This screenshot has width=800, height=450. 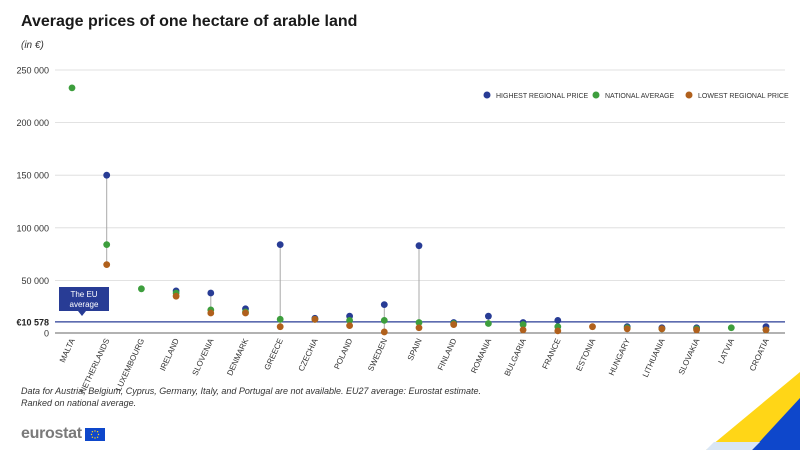 I want to click on legend-highest-label: HIGHEST REGIONAL PRICE, so click(x=542, y=96).